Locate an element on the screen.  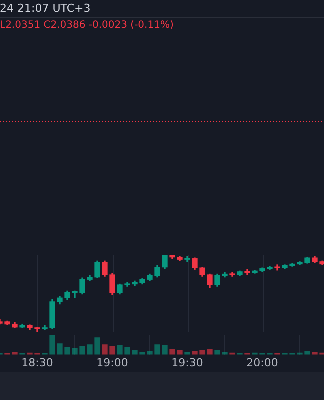
x-tick-label: 20:00 is located at coordinates (262, 363).